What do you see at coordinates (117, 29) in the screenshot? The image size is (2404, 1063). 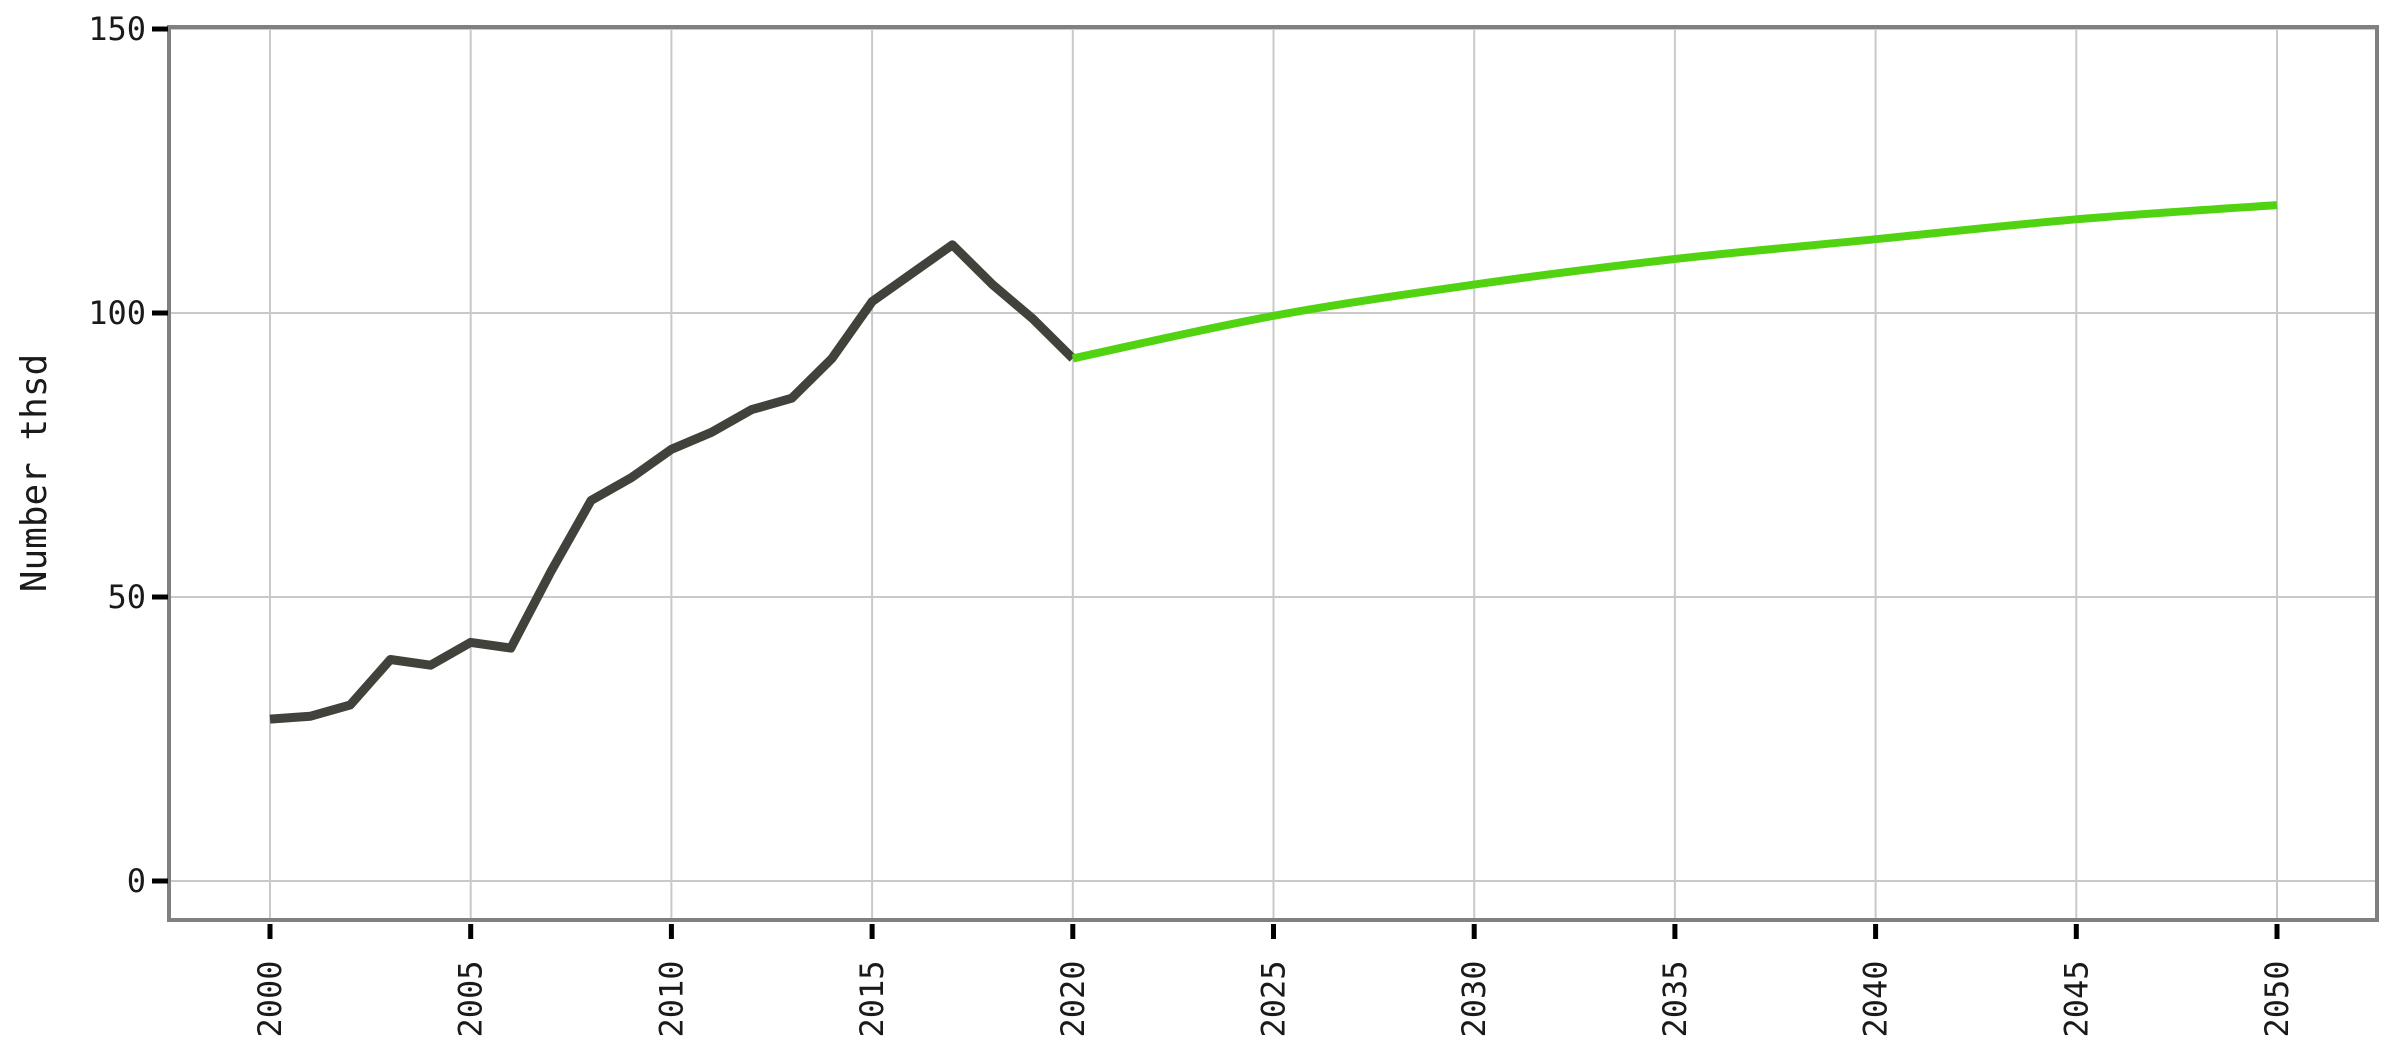 I see `y-tick-label: 150` at bounding box center [117, 29].